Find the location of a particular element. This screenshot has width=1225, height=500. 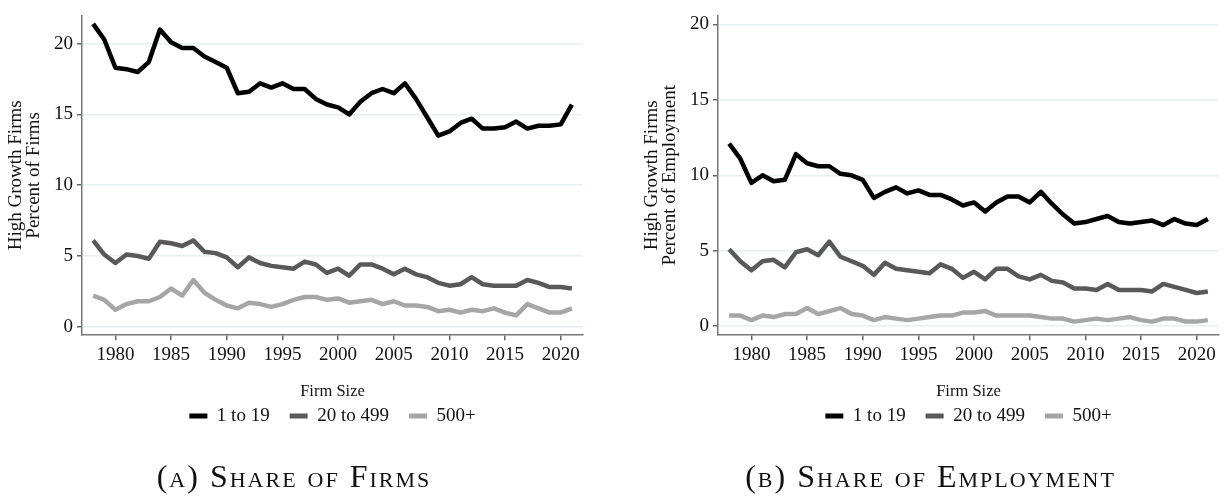

text: (a) Share of Firms is located at coordinates (294, 476).